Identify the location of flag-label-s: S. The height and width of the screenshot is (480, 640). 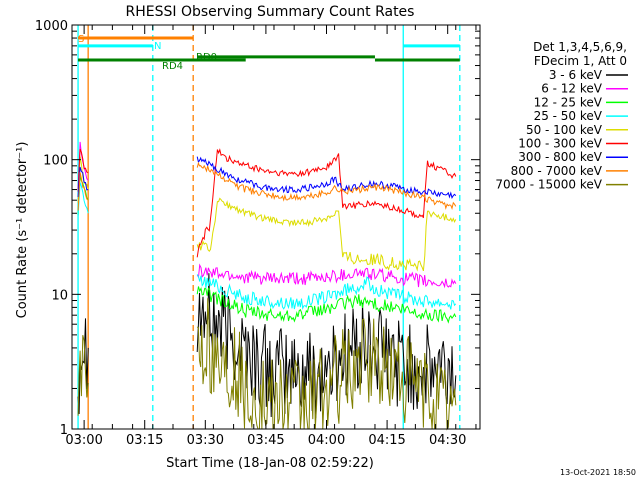
(81, 39).